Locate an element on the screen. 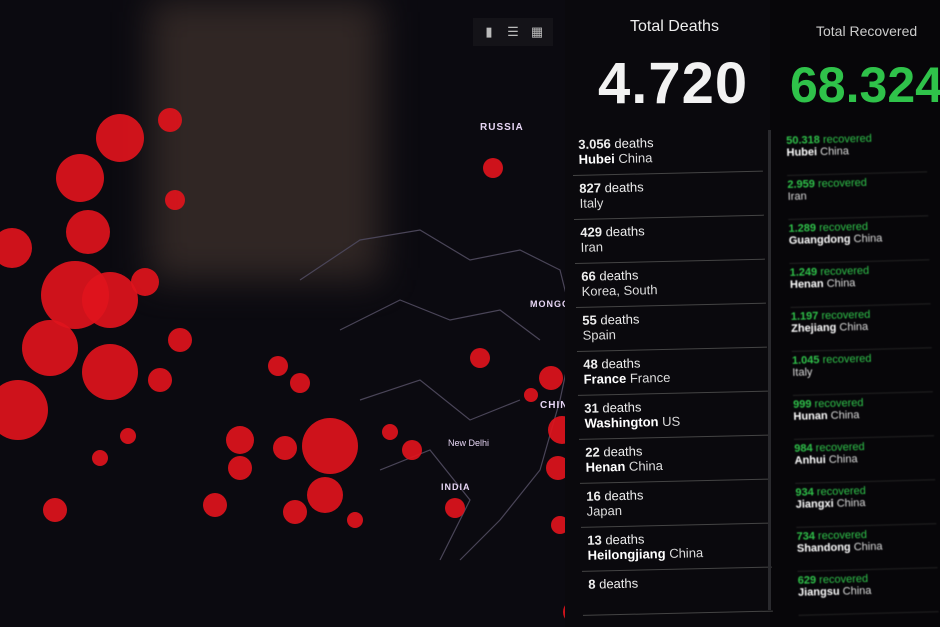 The image size is (940, 627). region-name: Guangdong is located at coordinates (819, 240).